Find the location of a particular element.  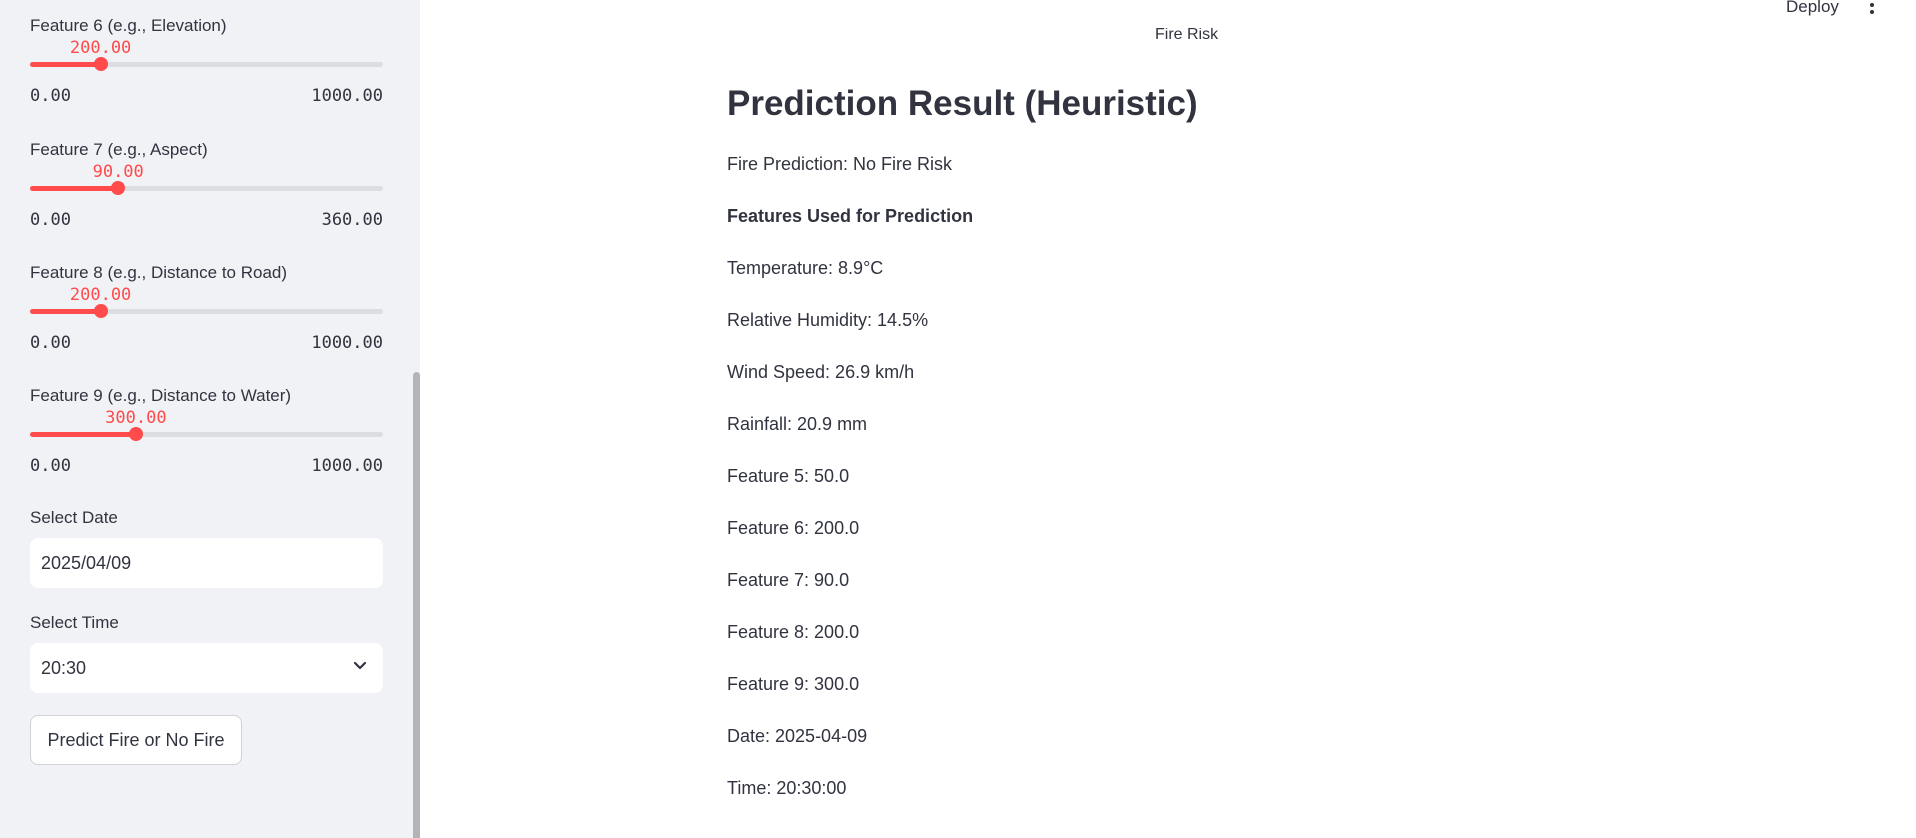

prediction-text: Fire Prediction: No Fire Risk is located at coordinates (840, 164).